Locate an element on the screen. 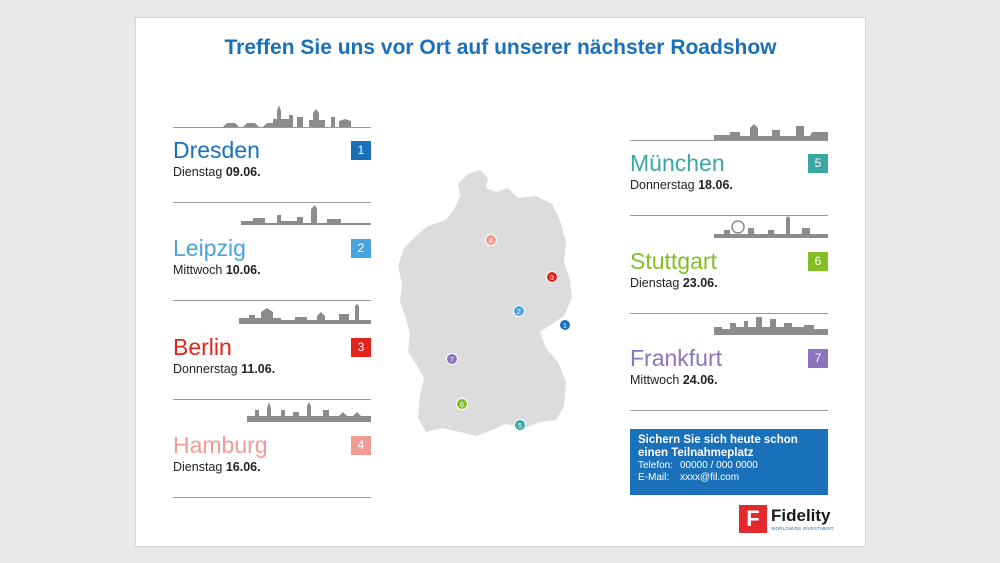  svg-text: 7 is located at coordinates (452, 360).